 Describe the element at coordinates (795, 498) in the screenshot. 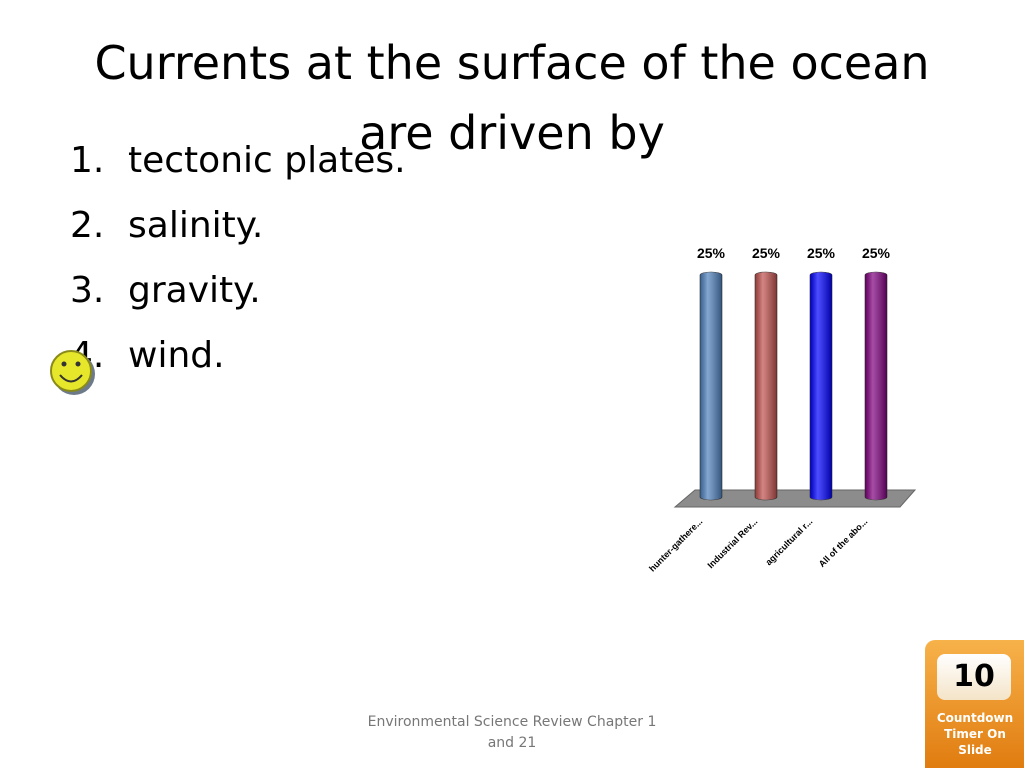

I see `chart-floor` at that location.